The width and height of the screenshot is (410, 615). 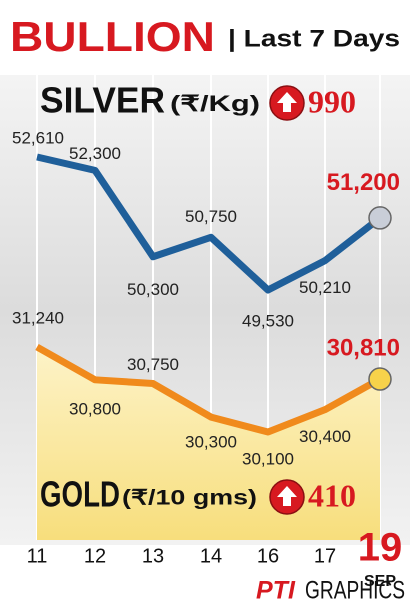 I want to click on value-label: 30,810, so click(x=363, y=347).